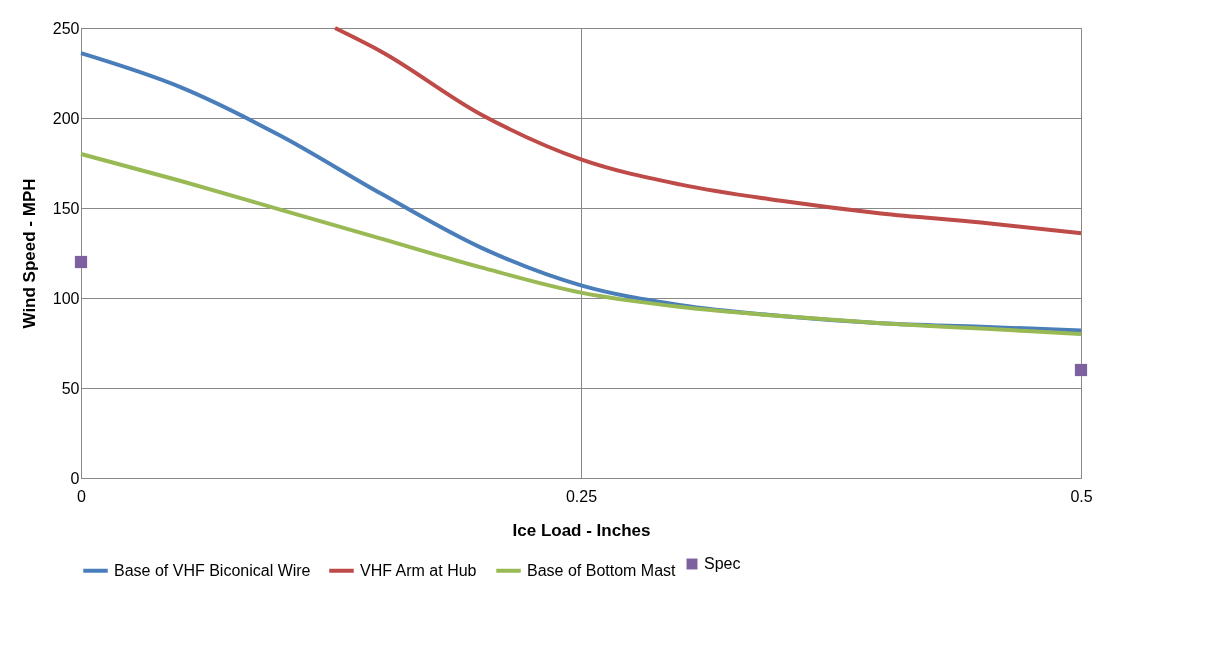  Describe the element at coordinates (75, 478) in the screenshot. I see `y-tick-label: 0` at that location.